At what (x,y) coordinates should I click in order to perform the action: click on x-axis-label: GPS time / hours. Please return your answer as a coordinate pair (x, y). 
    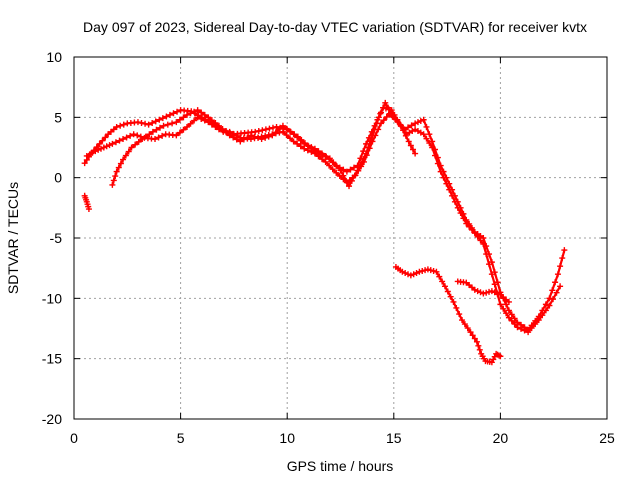
    Looking at the image, I should click on (340, 466).